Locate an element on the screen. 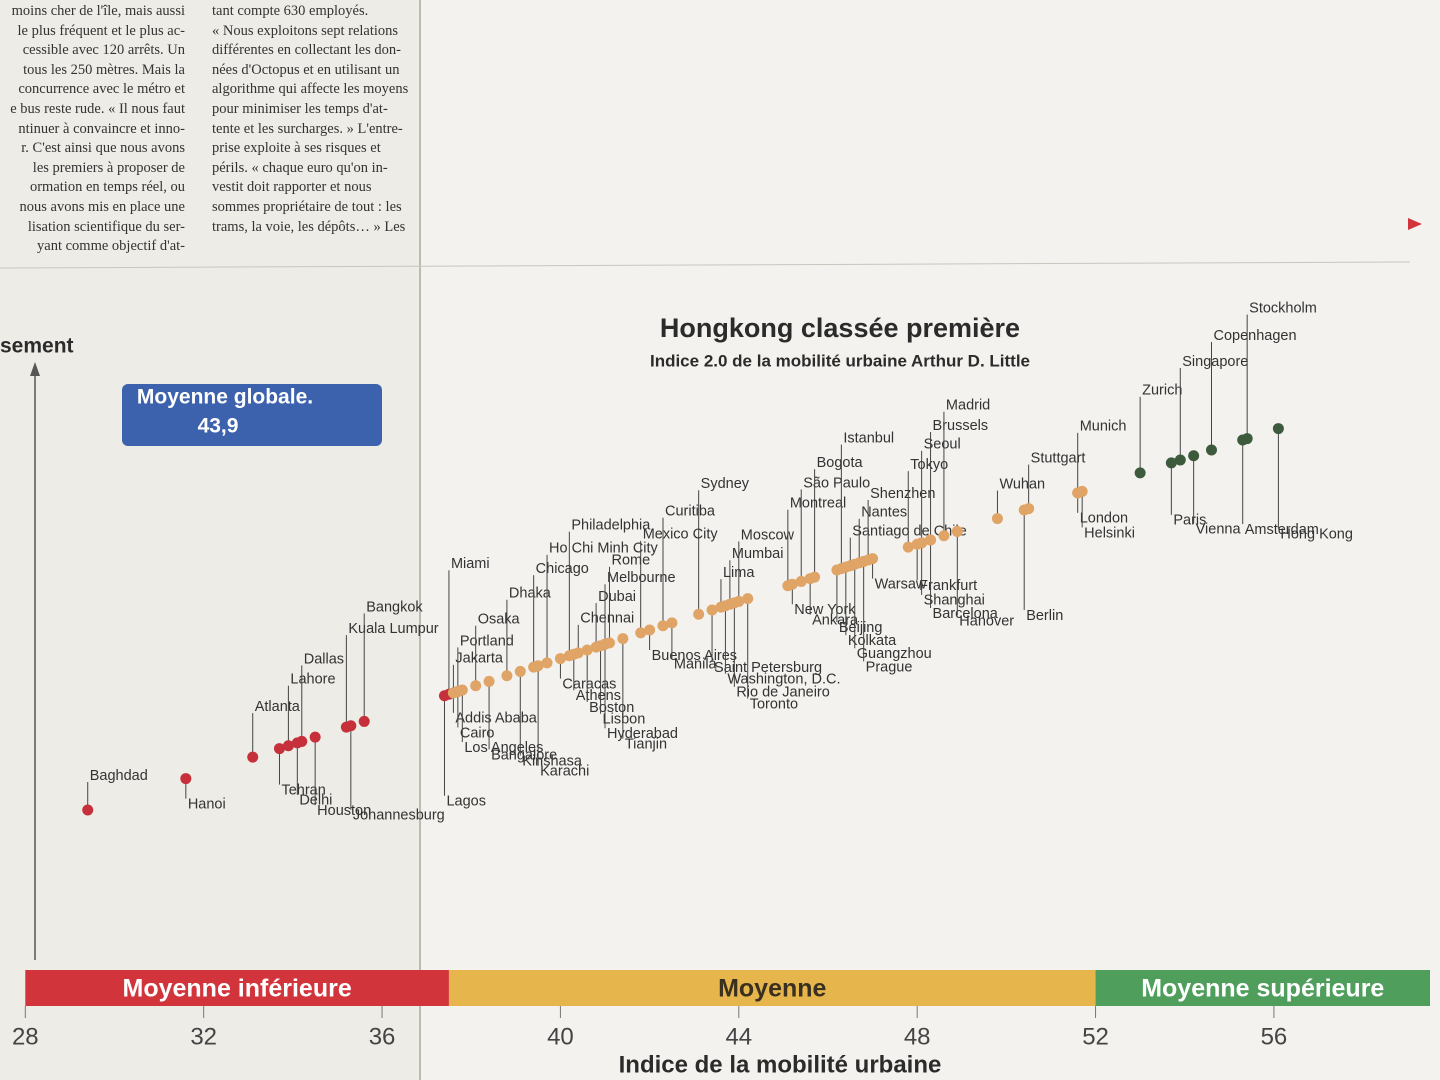 The width and height of the screenshot is (1440, 1080). city-label: Addis Ababa is located at coordinates (496, 719).